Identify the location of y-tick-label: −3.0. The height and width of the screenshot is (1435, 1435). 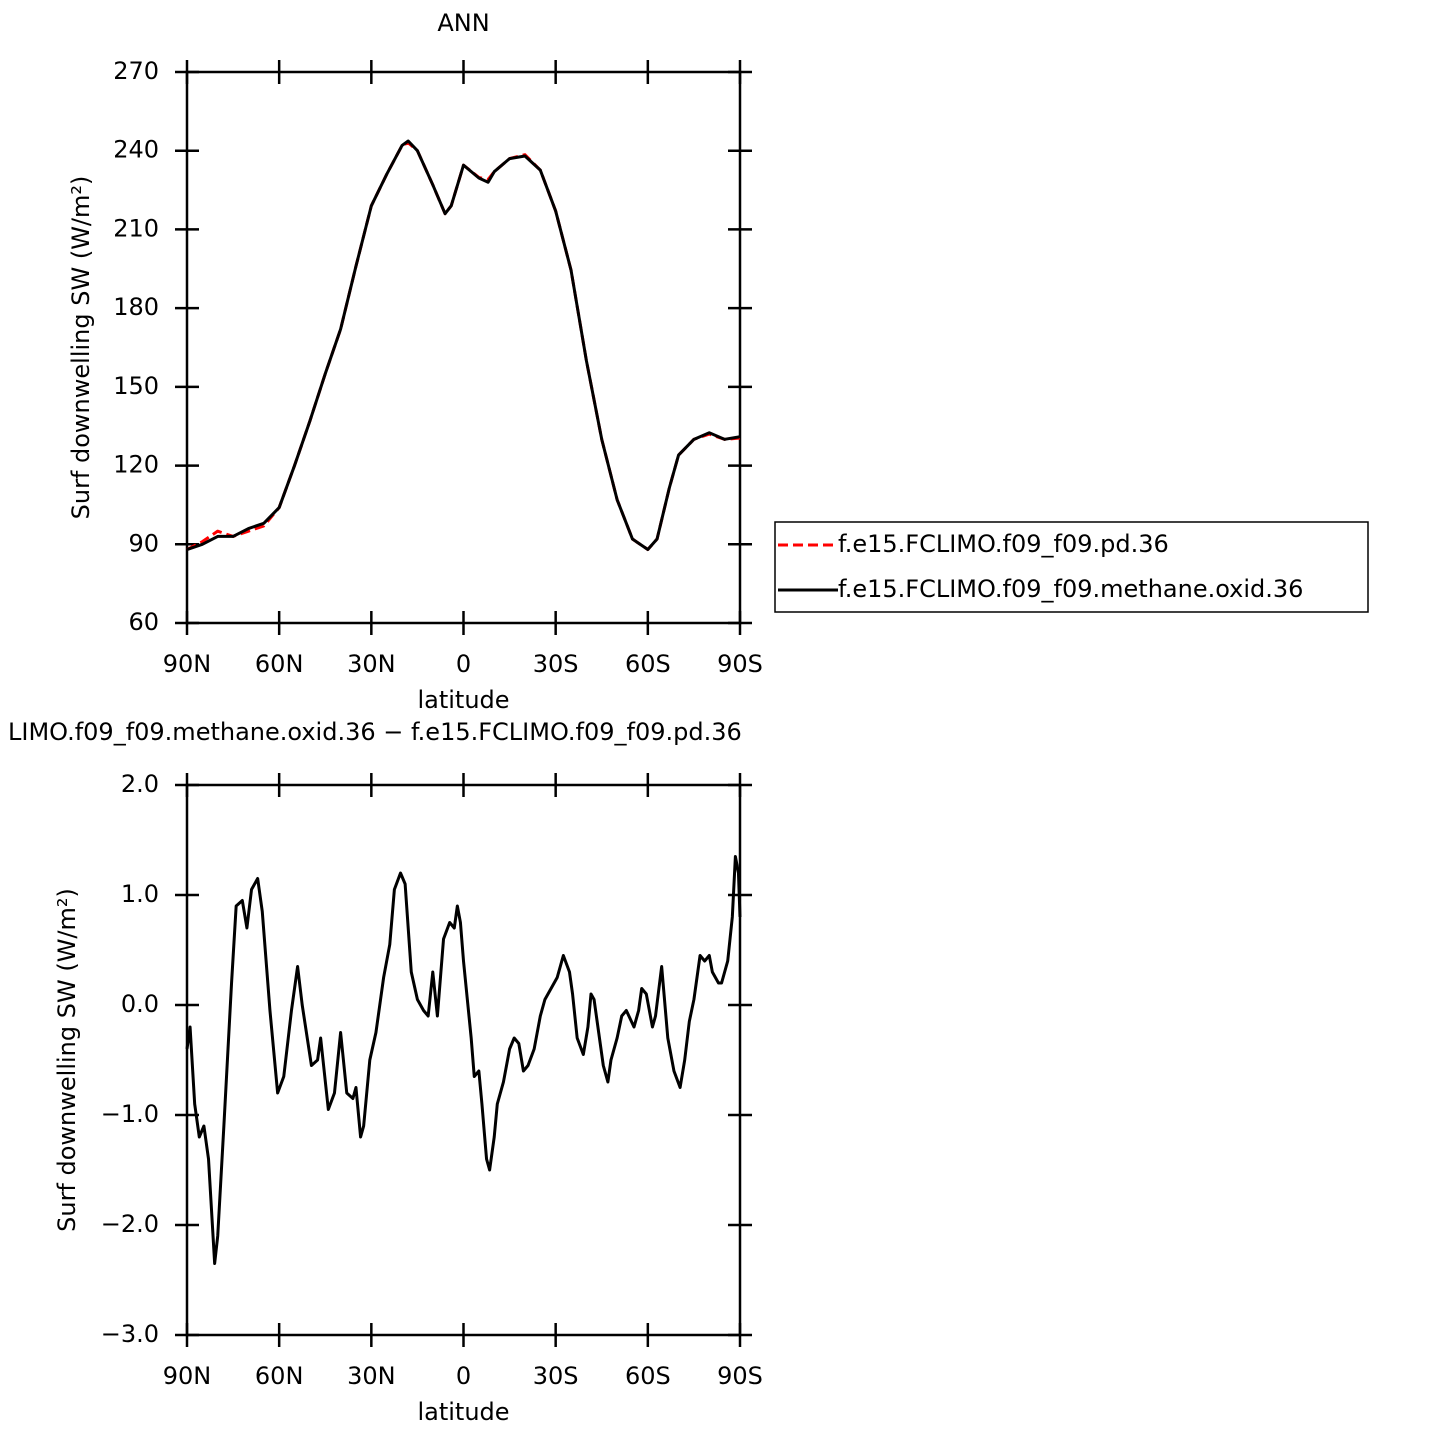
(130, 1334).